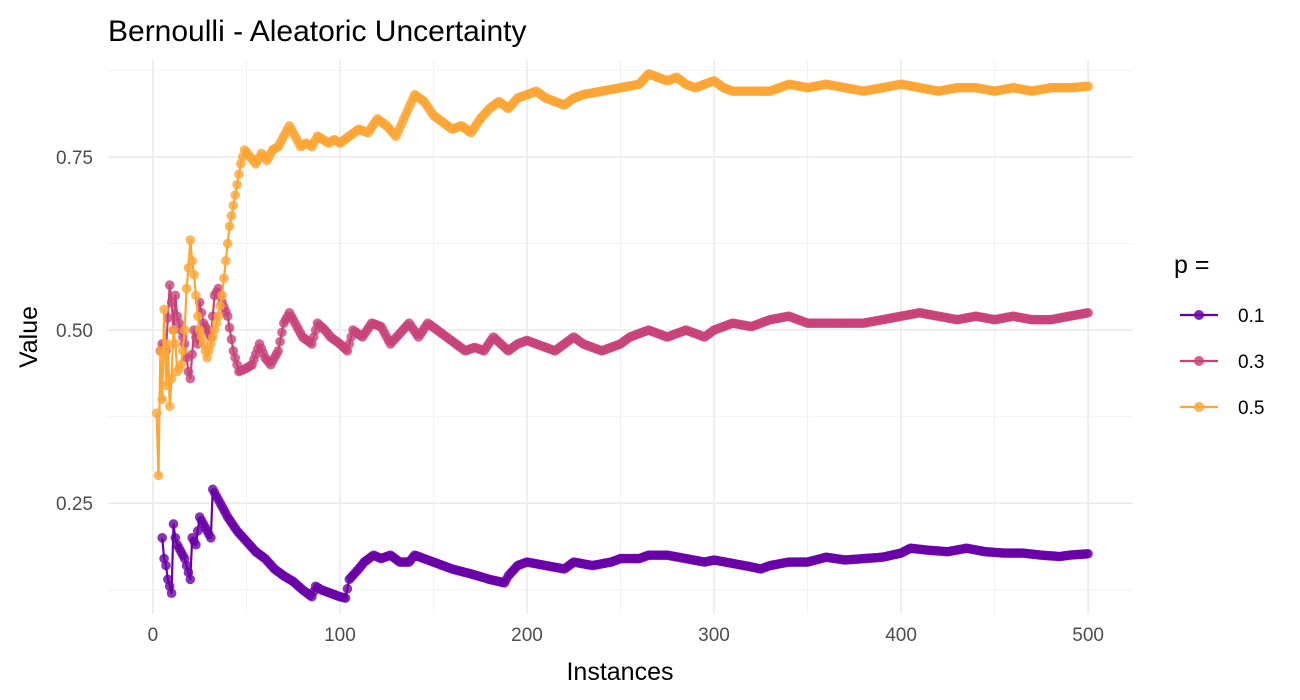  Describe the element at coordinates (1088, 635) in the screenshot. I see `x-tick-label: 500` at that location.